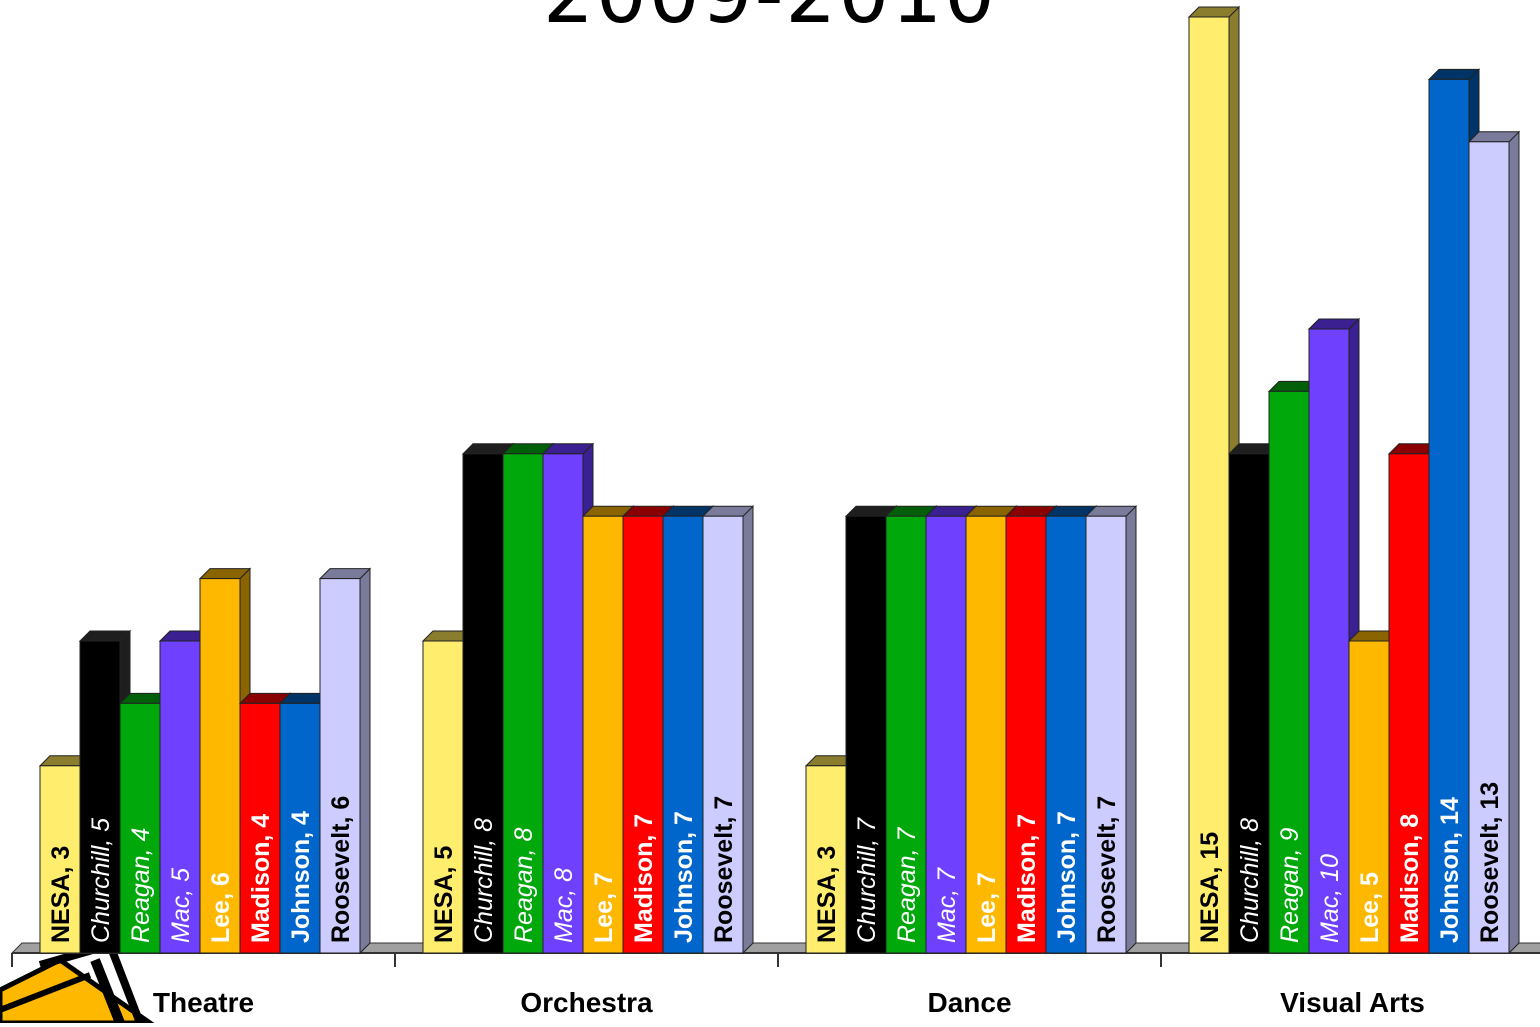 The image size is (1540, 1027). What do you see at coordinates (1410, 878) in the screenshot?
I see `data-label: Madison, 8` at bounding box center [1410, 878].